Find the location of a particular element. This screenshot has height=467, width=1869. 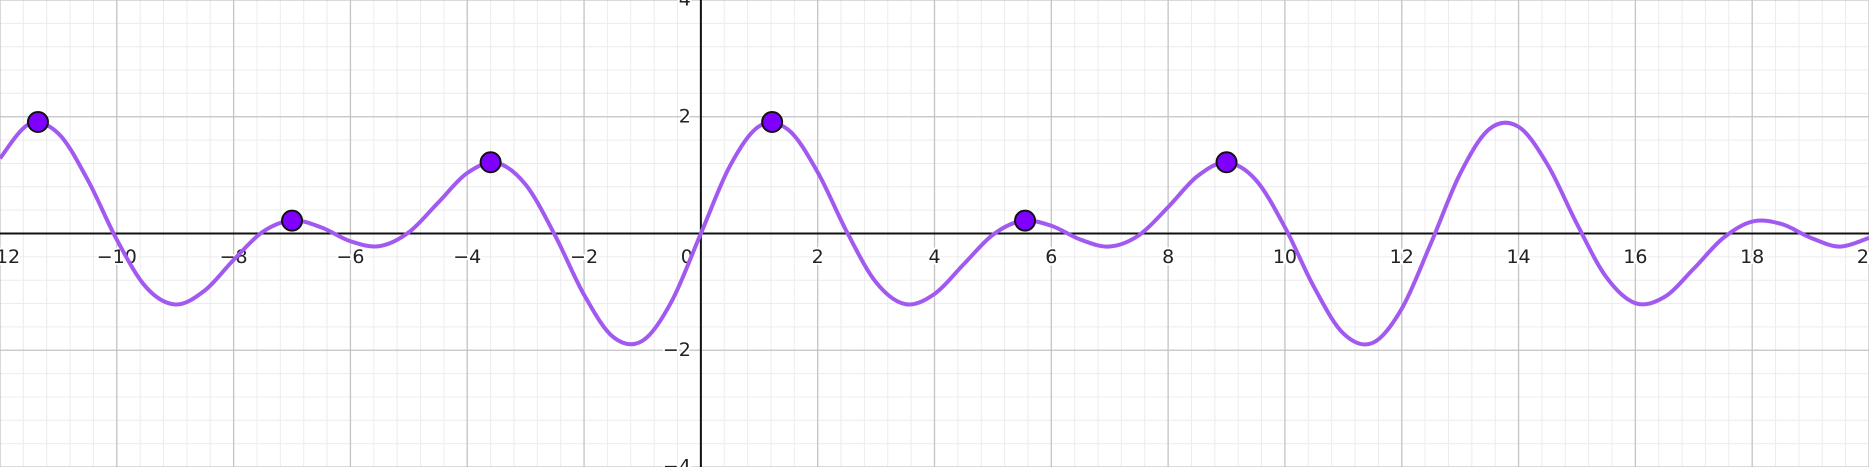

x-tick-label: 14 is located at coordinates (1518, 257).